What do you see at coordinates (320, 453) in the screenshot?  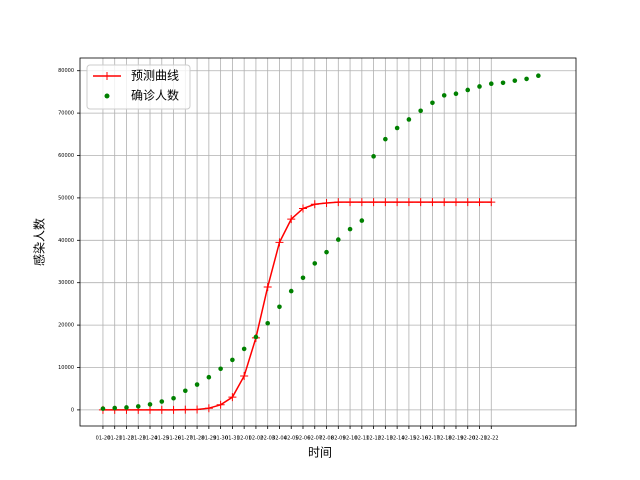 I see `x-axis-label: 时间` at bounding box center [320, 453].